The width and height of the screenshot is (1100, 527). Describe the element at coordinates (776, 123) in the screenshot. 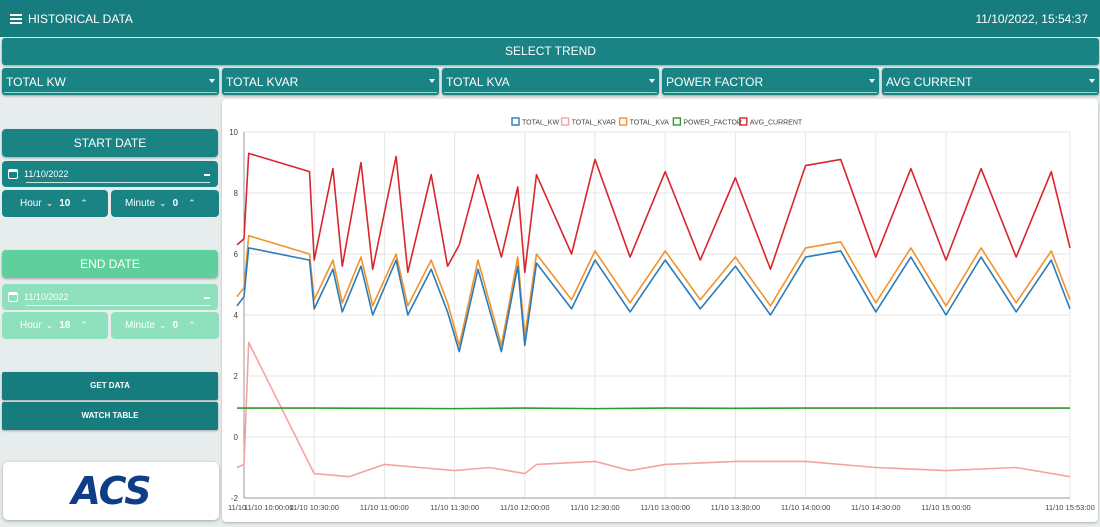

I see `legend-item: AVG_CURRENT` at that location.